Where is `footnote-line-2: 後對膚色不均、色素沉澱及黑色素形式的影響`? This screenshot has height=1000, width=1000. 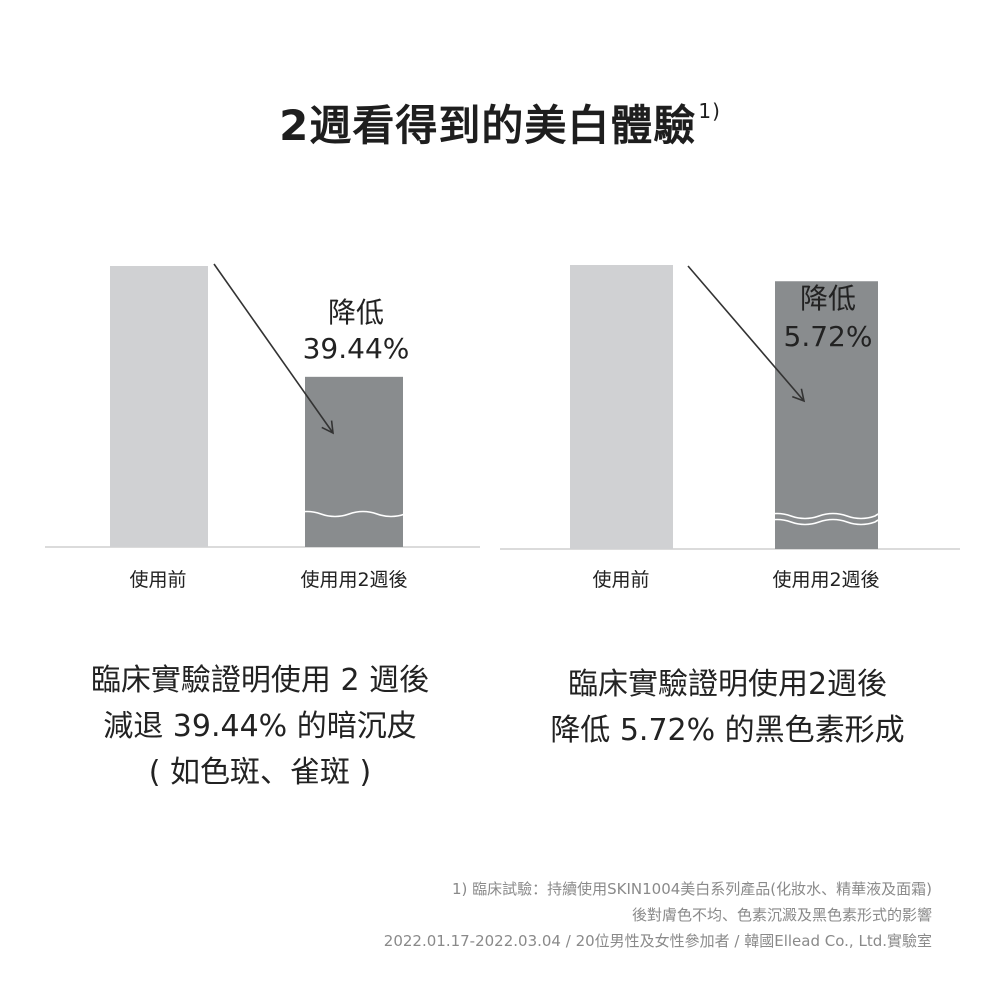 footnote-line-2: 後對膚色不均、色素沉澱及黑色素形式的影響 is located at coordinates (781, 915).